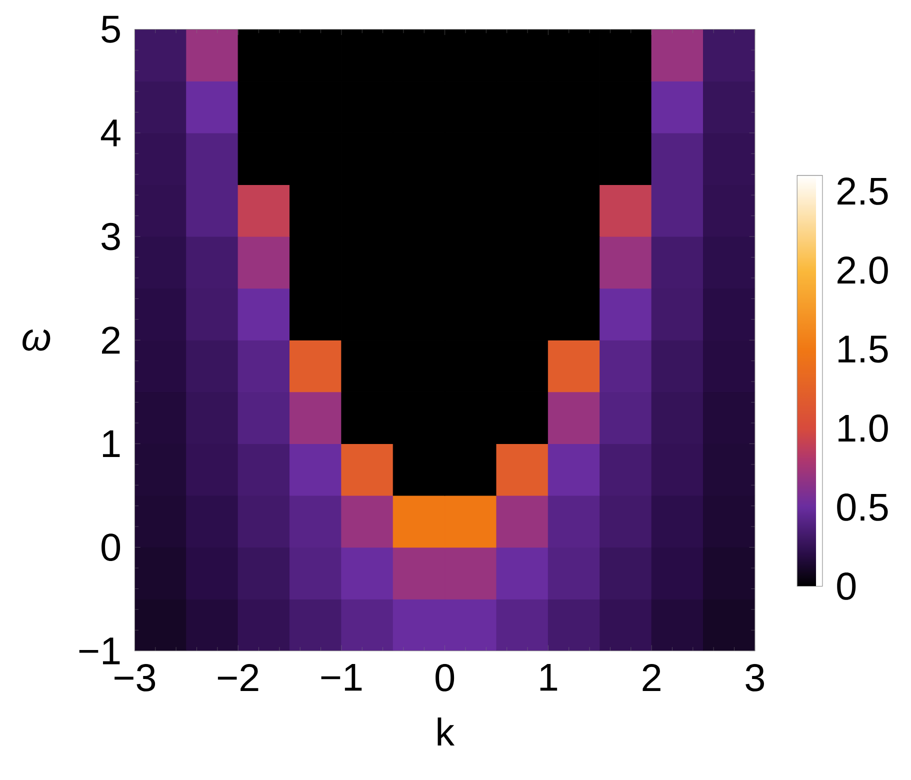 The height and width of the screenshot is (780, 911). I want to click on color-bar-label: 0, so click(846, 586).